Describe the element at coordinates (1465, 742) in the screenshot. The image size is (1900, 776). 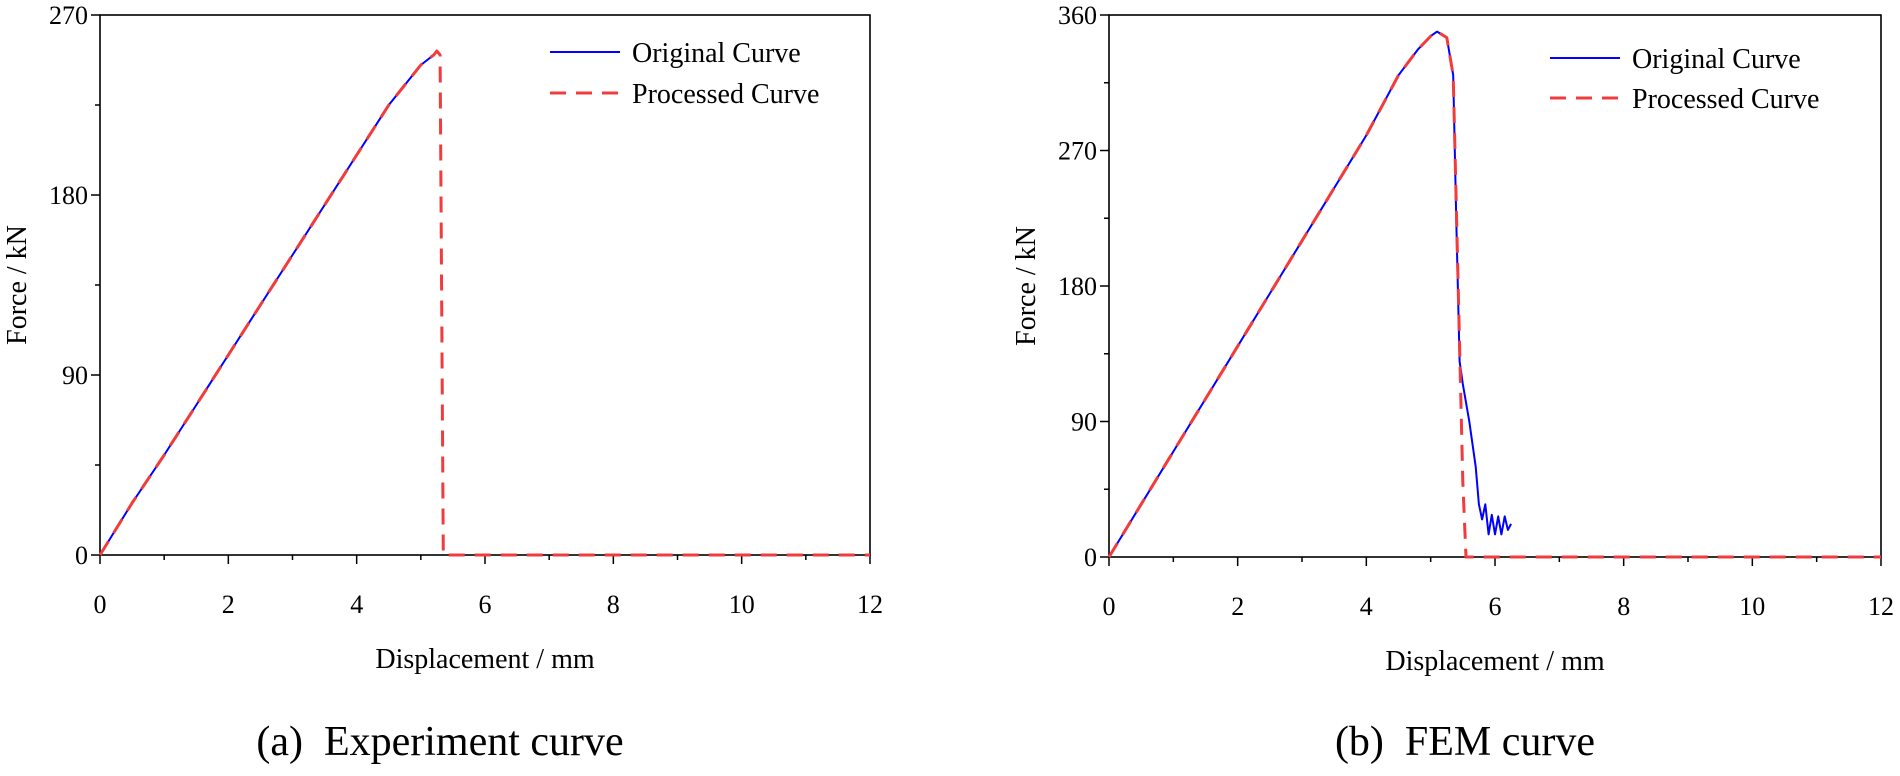
I see `panel-caption: (b) FEM curve` at that location.